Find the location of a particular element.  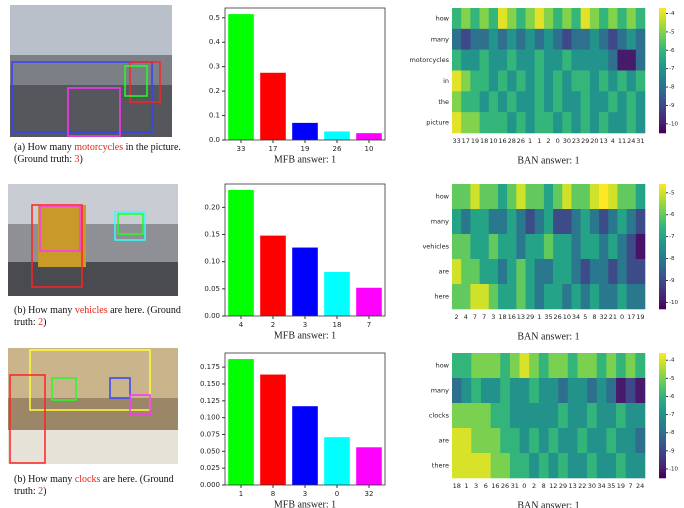

x-tick-label: 10 is located at coordinates (369, 149).